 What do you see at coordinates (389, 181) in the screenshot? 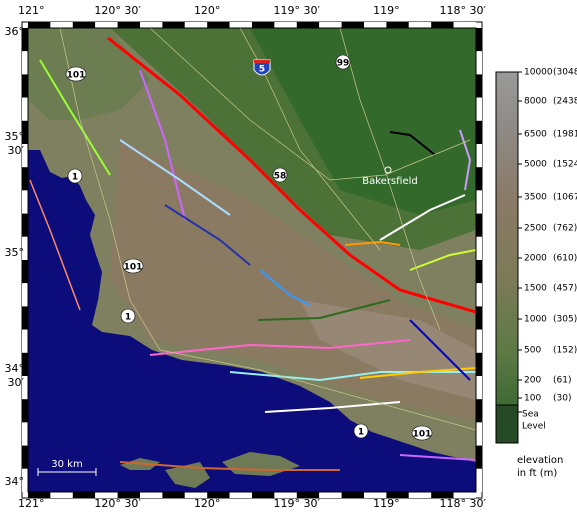
I see `city-label: Bakersfield` at bounding box center [389, 181].